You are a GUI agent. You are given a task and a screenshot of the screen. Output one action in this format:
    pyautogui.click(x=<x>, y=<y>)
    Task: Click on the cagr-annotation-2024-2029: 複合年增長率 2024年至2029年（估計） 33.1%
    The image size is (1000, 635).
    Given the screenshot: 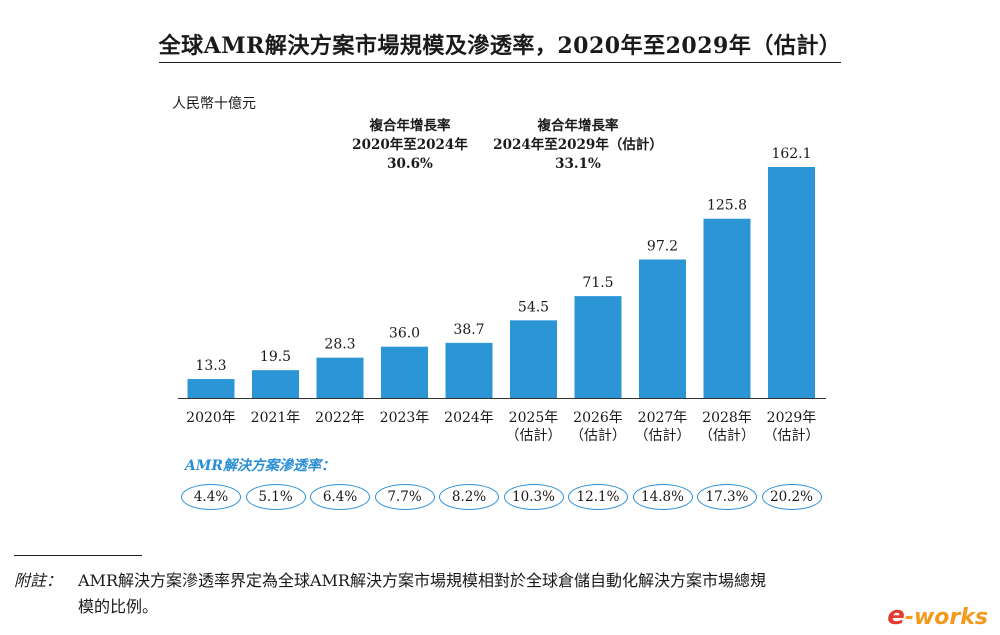 What is the action you would take?
    pyautogui.click(x=578, y=145)
    